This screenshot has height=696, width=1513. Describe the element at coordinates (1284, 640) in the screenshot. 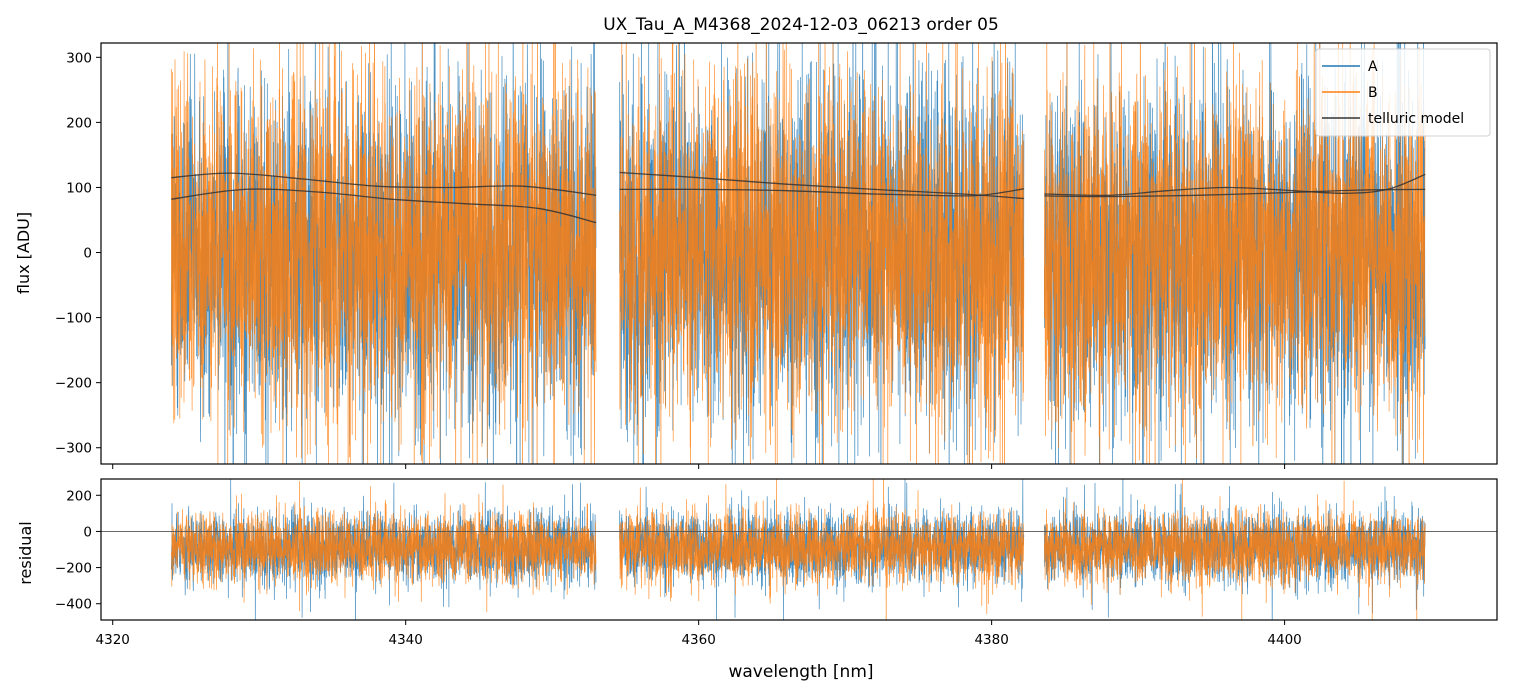

I see `wavelength-xtick-label: 4400` at that location.